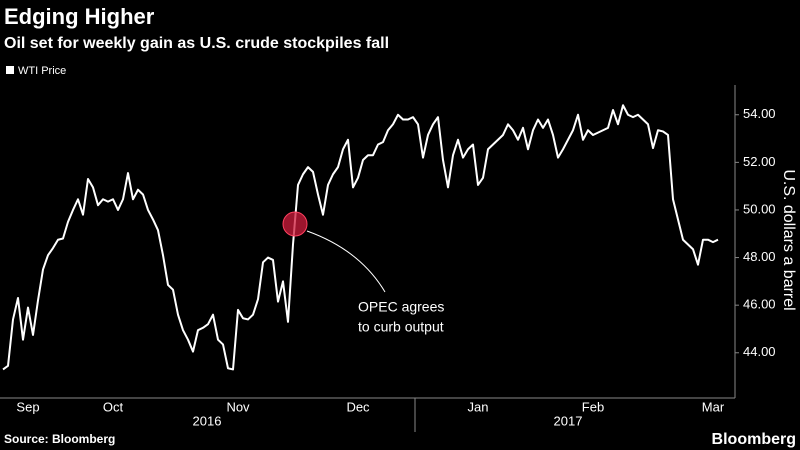 This screenshot has height=450, width=800. What do you see at coordinates (759, 161) in the screenshot?
I see `y-tick-label: 52.00` at bounding box center [759, 161].